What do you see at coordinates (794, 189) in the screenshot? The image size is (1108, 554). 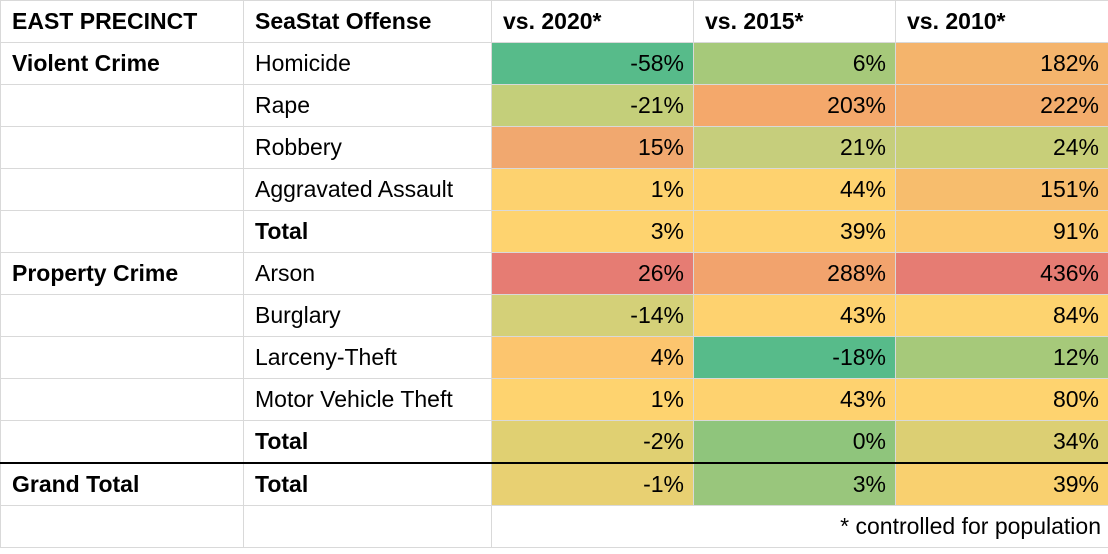 I see `value-cell-v2015: 44%` at bounding box center [794, 189].